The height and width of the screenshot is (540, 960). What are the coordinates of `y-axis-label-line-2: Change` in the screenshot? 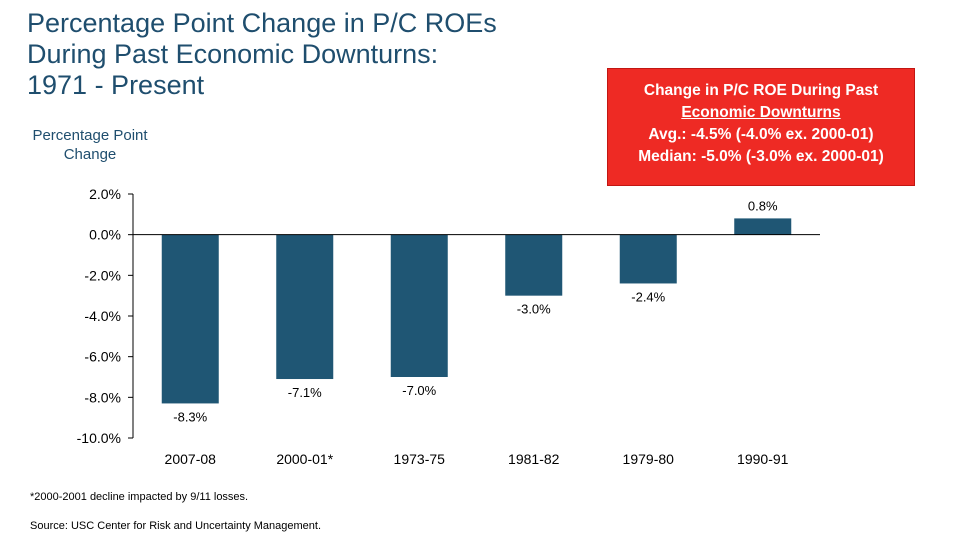 It's located at (90, 154).